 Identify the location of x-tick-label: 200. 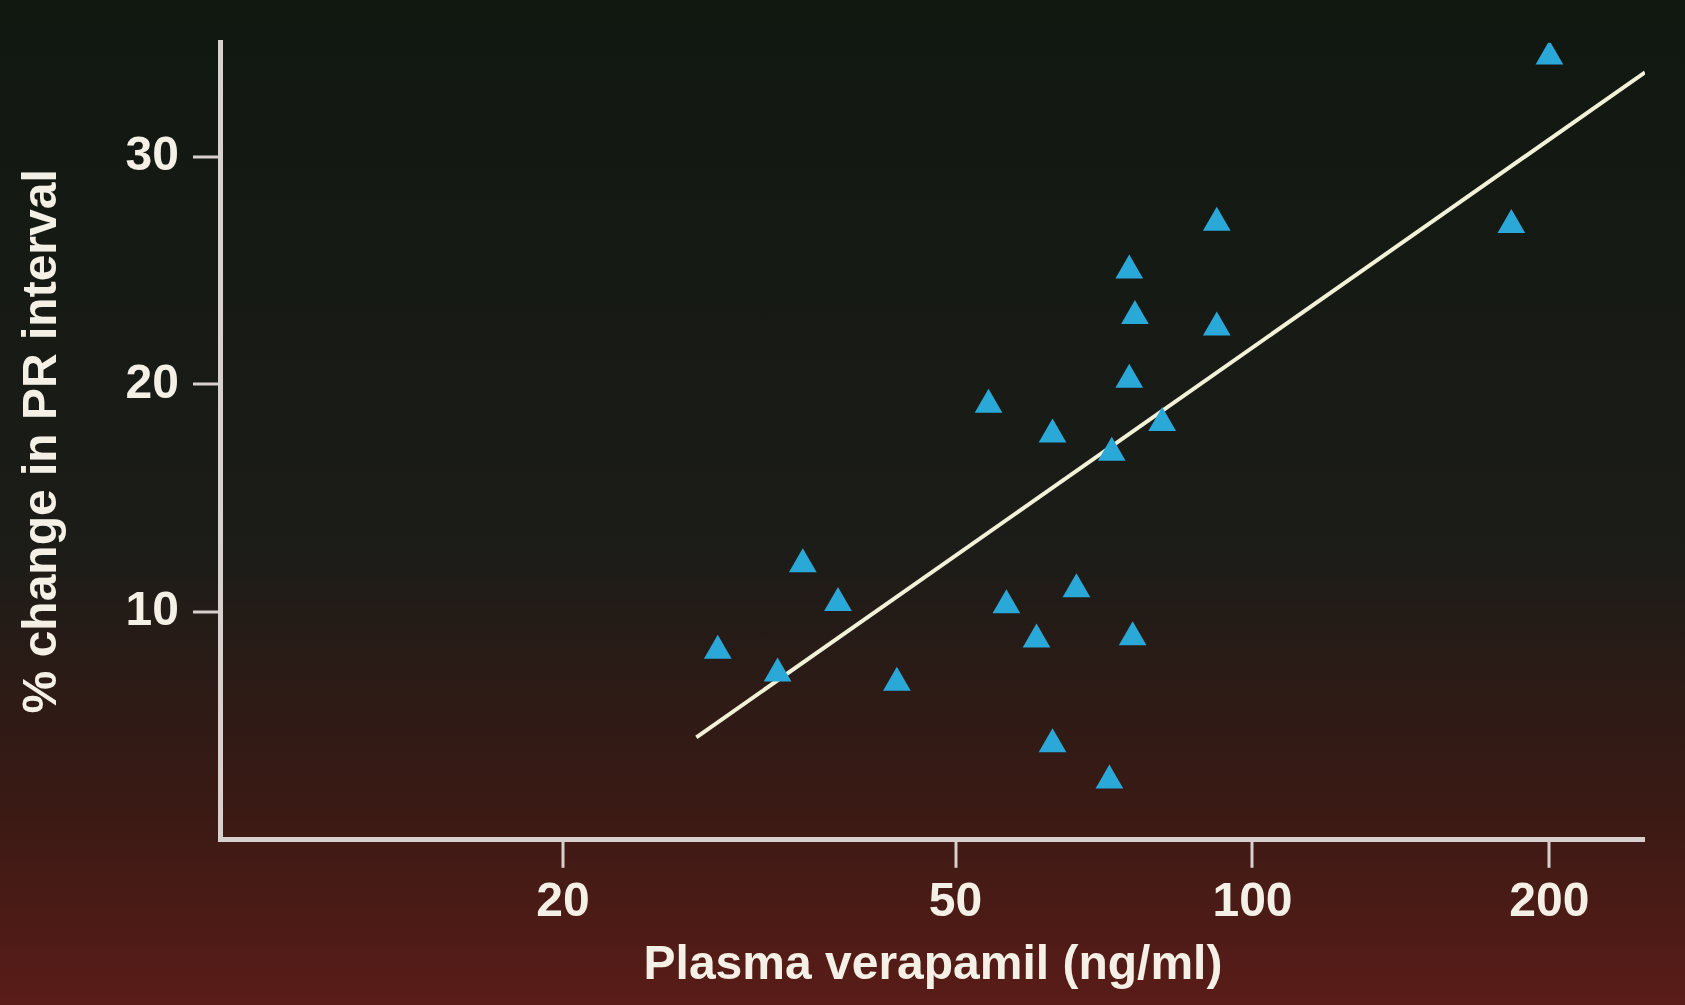
(1549, 899).